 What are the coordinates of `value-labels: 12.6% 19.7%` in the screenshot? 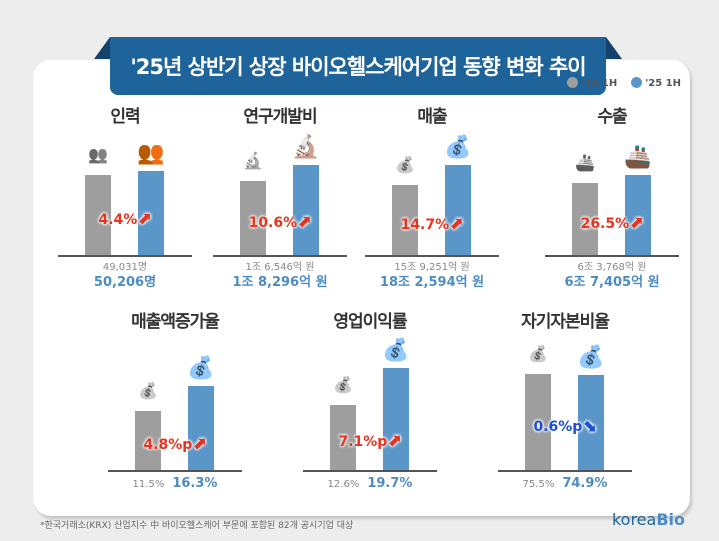 It's located at (370, 483).